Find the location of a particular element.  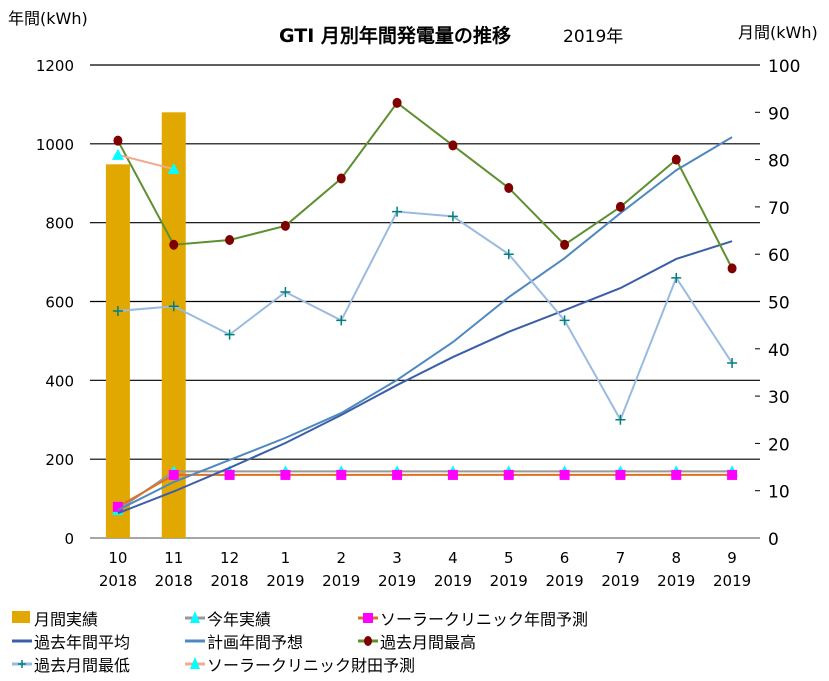

left-tick-label: 200 is located at coordinates (59, 460).